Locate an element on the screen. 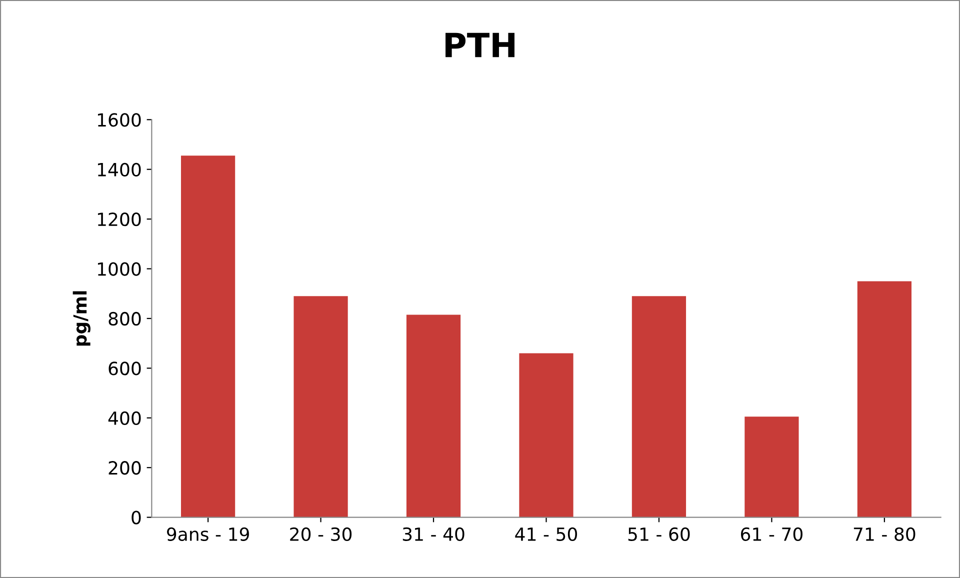 This screenshot has height=578, width=960. y-tick-label: 800 is located at coordinates (124, 319).